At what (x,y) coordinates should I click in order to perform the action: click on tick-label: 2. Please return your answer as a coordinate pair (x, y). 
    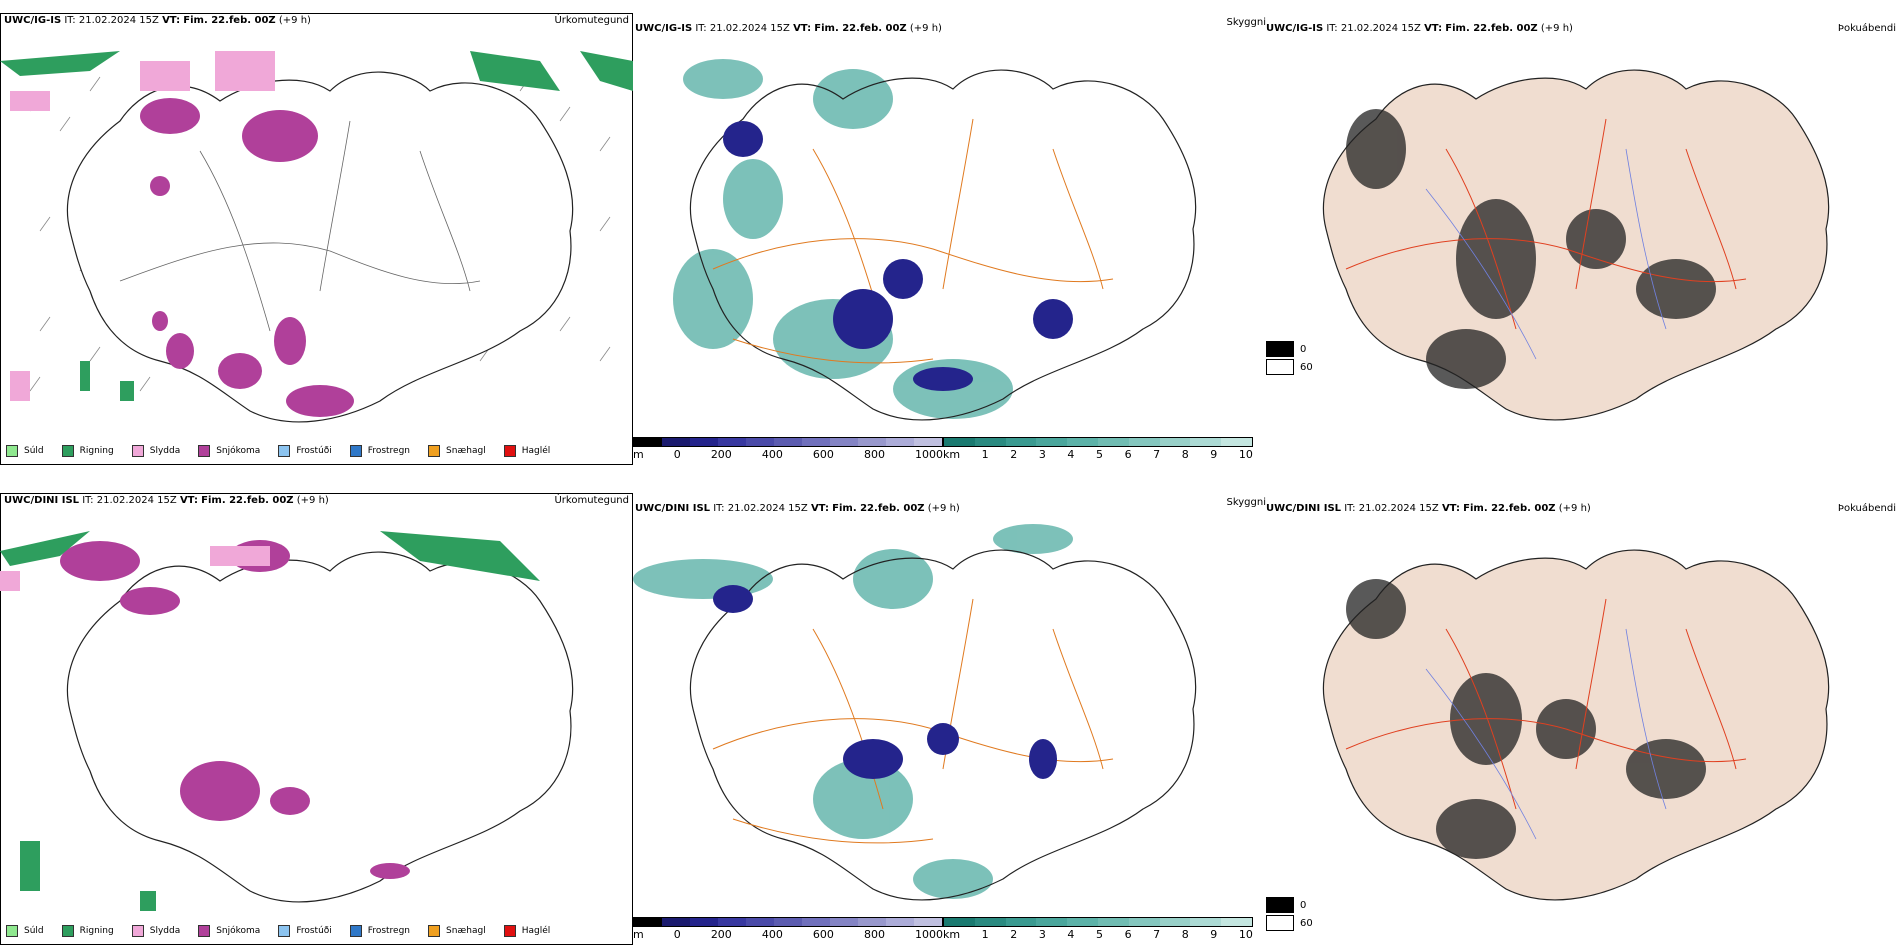
    Looking at the image, I should click on (1014, 934).